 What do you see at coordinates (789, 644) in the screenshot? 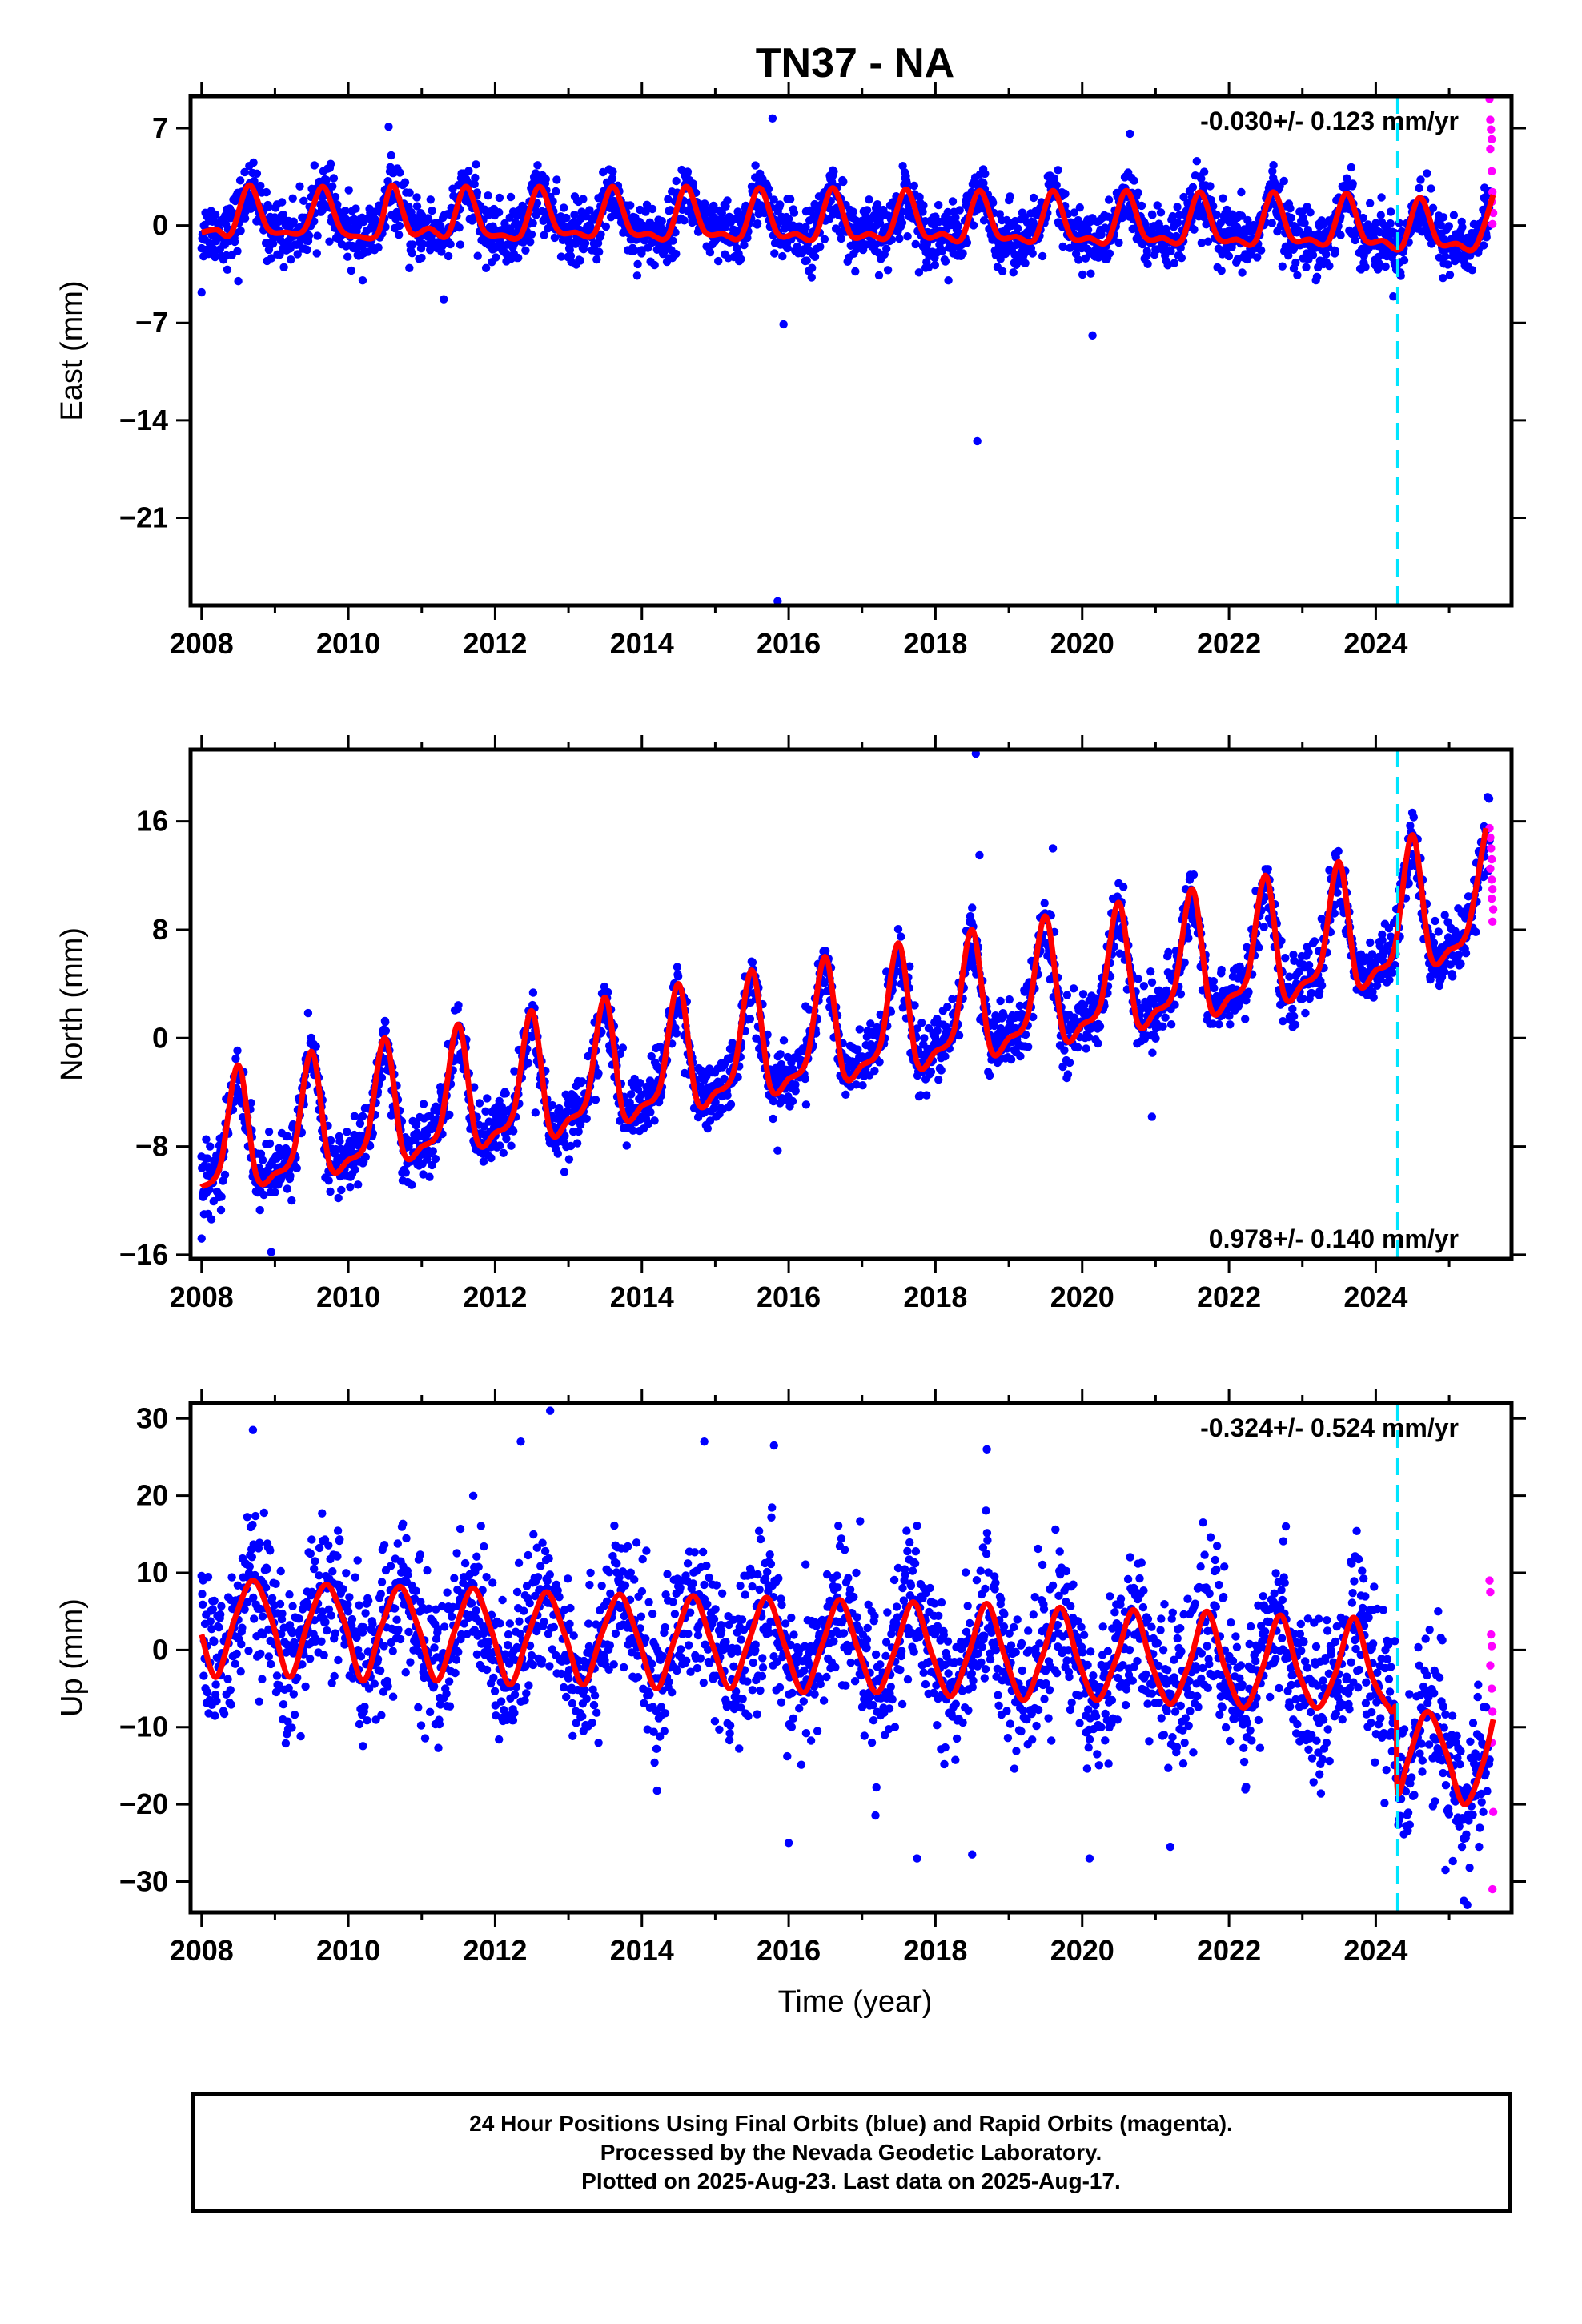
I see `x-tick-label: 2016` at bounding box center [789, 644].